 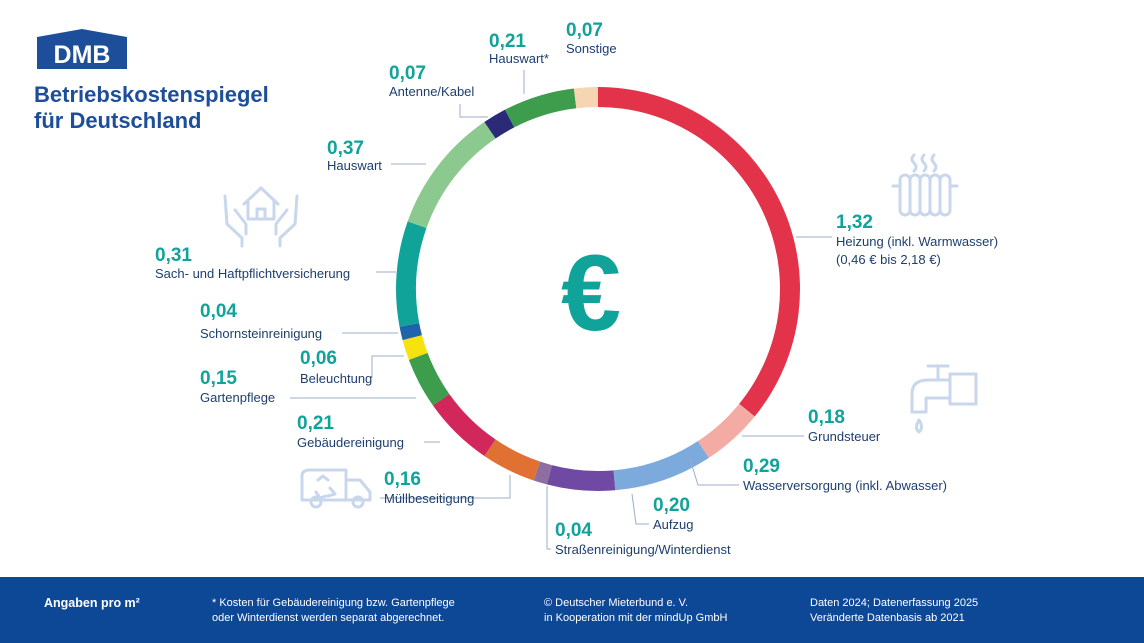 I want to click on segment-category-label: Sonstige, so click(x=591, y=48).